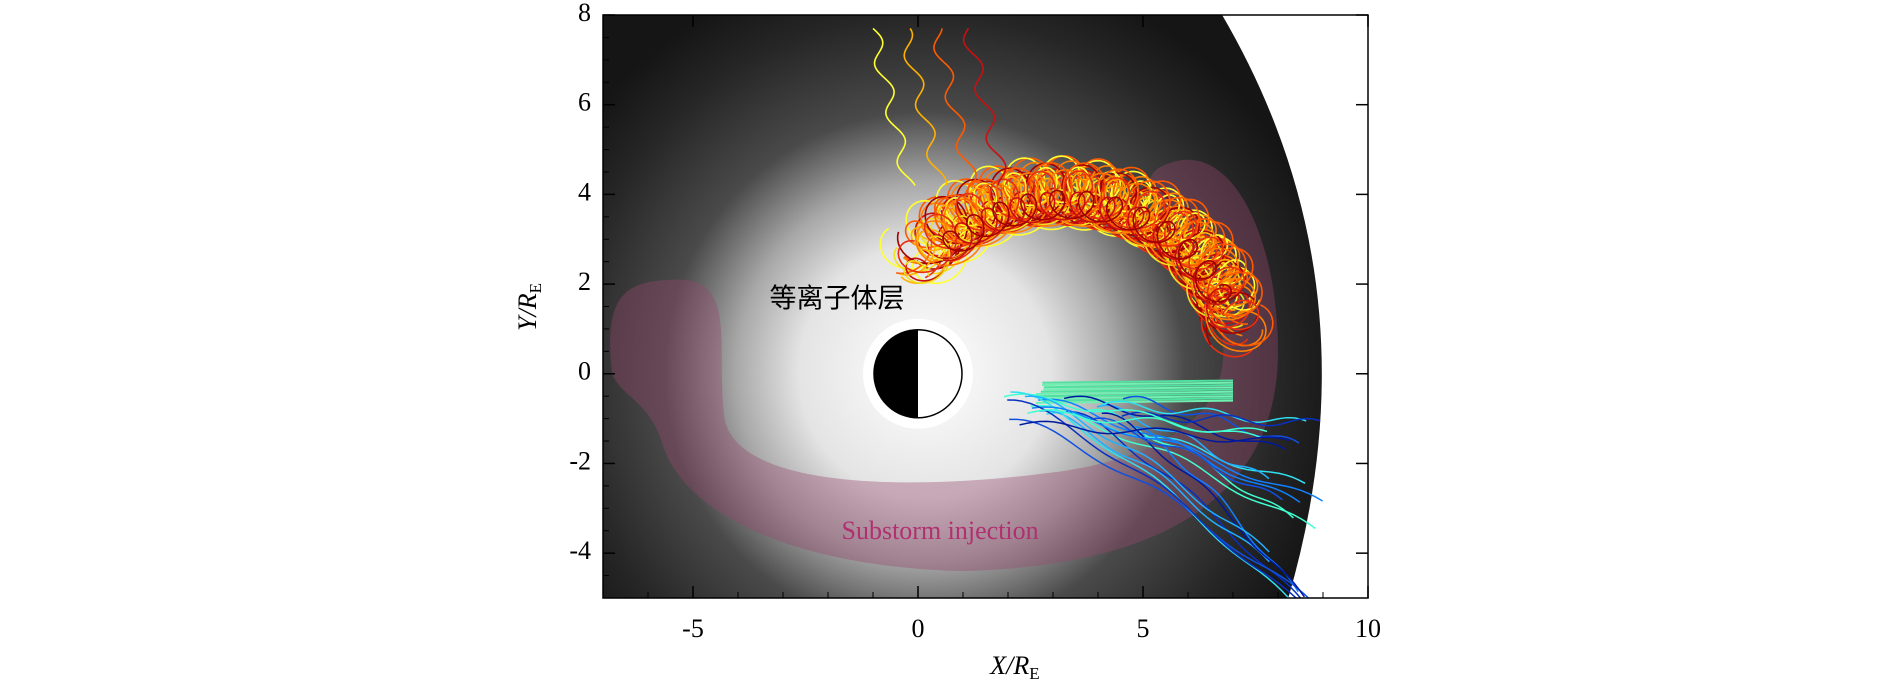 The width and height of the screenshot is (1890, 687). What do you see at coordinates (940, 530) in the screenshot?
I see `injection-label: Substorm injection` at bounding box center [940, 530].